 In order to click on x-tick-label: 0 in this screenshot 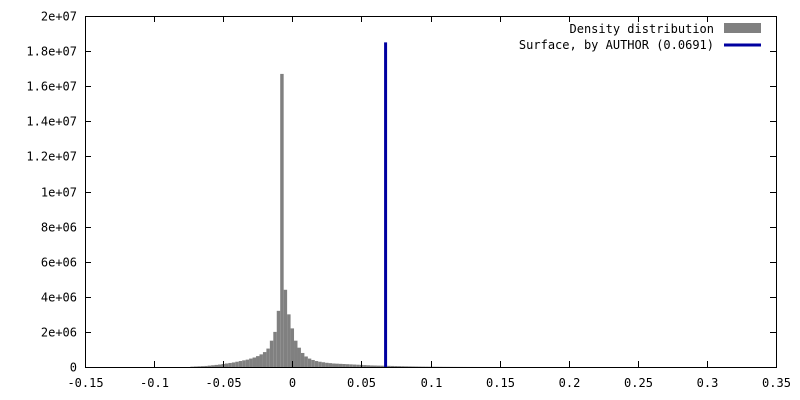, I will do `click(292, 383)`.